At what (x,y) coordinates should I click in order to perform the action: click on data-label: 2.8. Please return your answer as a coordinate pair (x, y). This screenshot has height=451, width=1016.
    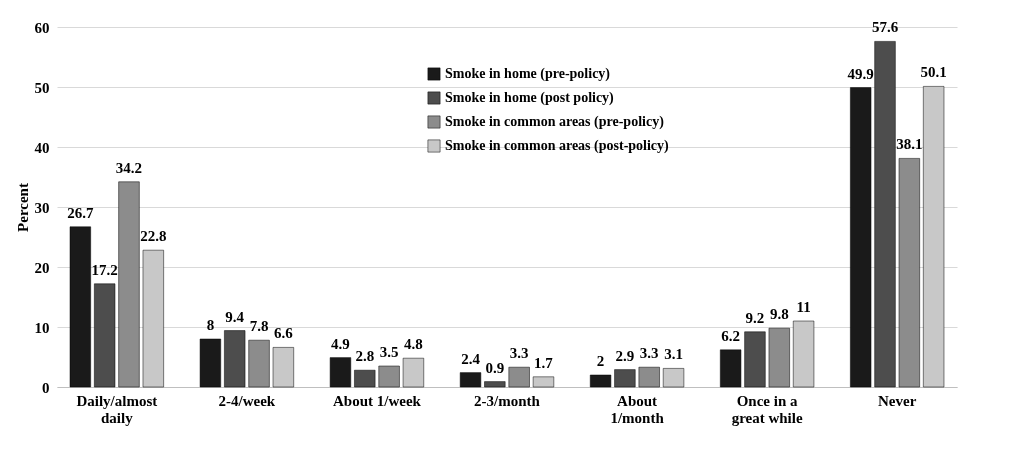
    Looking at the image, I should click on (365, 356).